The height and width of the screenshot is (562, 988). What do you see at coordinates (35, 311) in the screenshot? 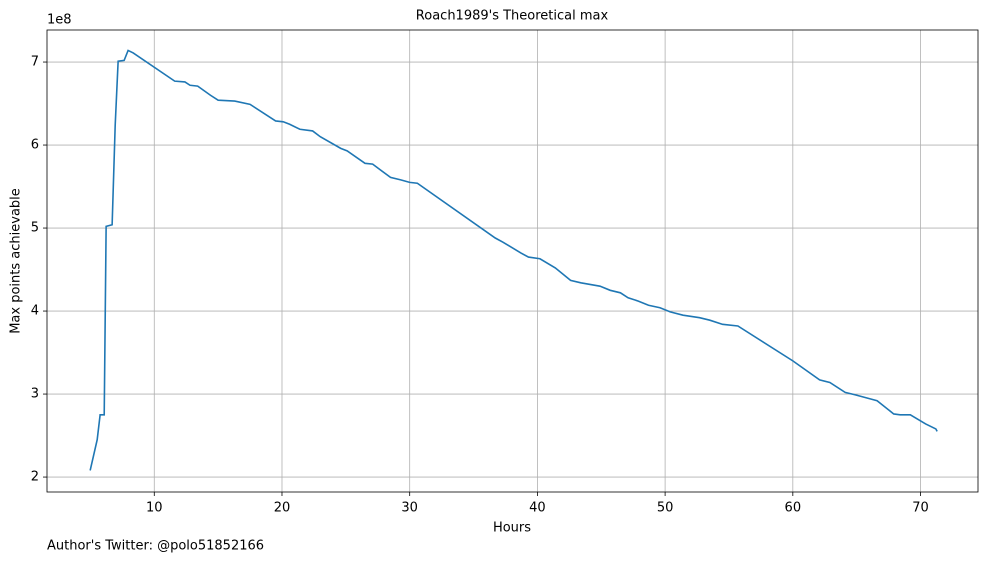
I see `y-tick-label: 4` at bounding box center [35, 311].